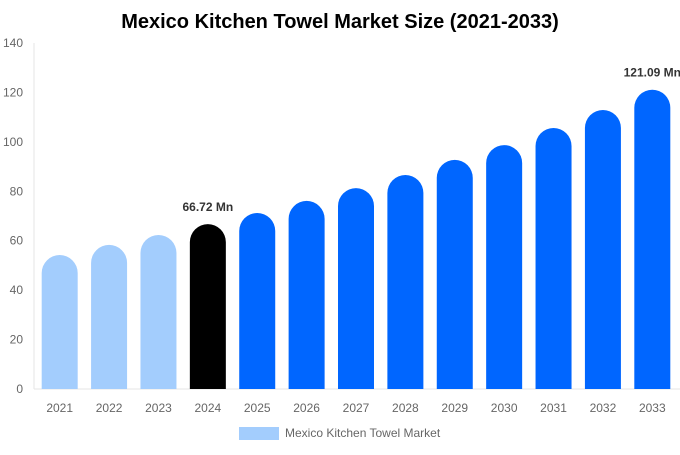 This screenshot has height=455, width=680. Describe the element at coordinates (257, 408) in the screenshot. I see `x-tick-label: 2025` at that location.